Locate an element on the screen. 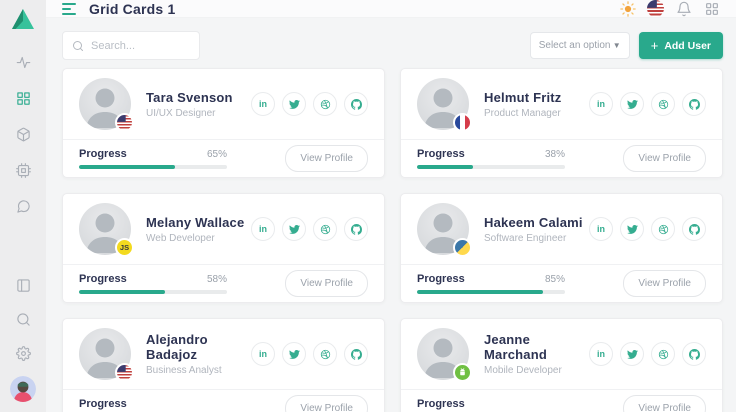  plus-icon: + is located at coordinates (654, 45).